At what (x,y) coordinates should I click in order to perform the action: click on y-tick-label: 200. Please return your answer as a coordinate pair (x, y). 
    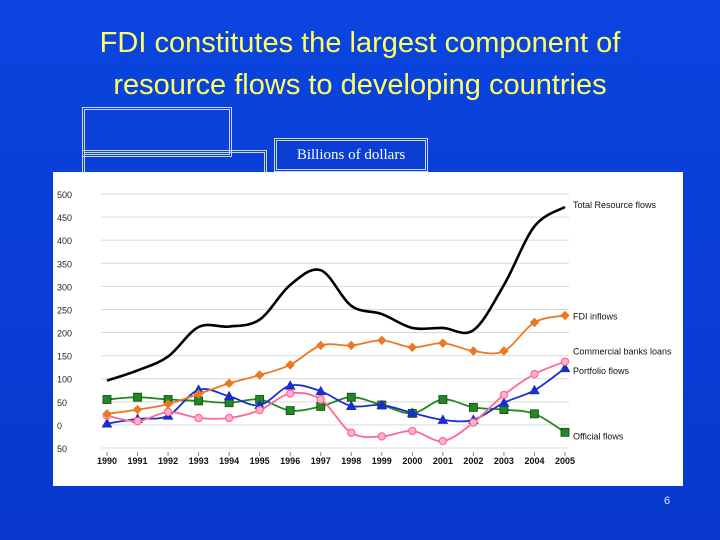
    Looking at the image, I should click on (64, 334).